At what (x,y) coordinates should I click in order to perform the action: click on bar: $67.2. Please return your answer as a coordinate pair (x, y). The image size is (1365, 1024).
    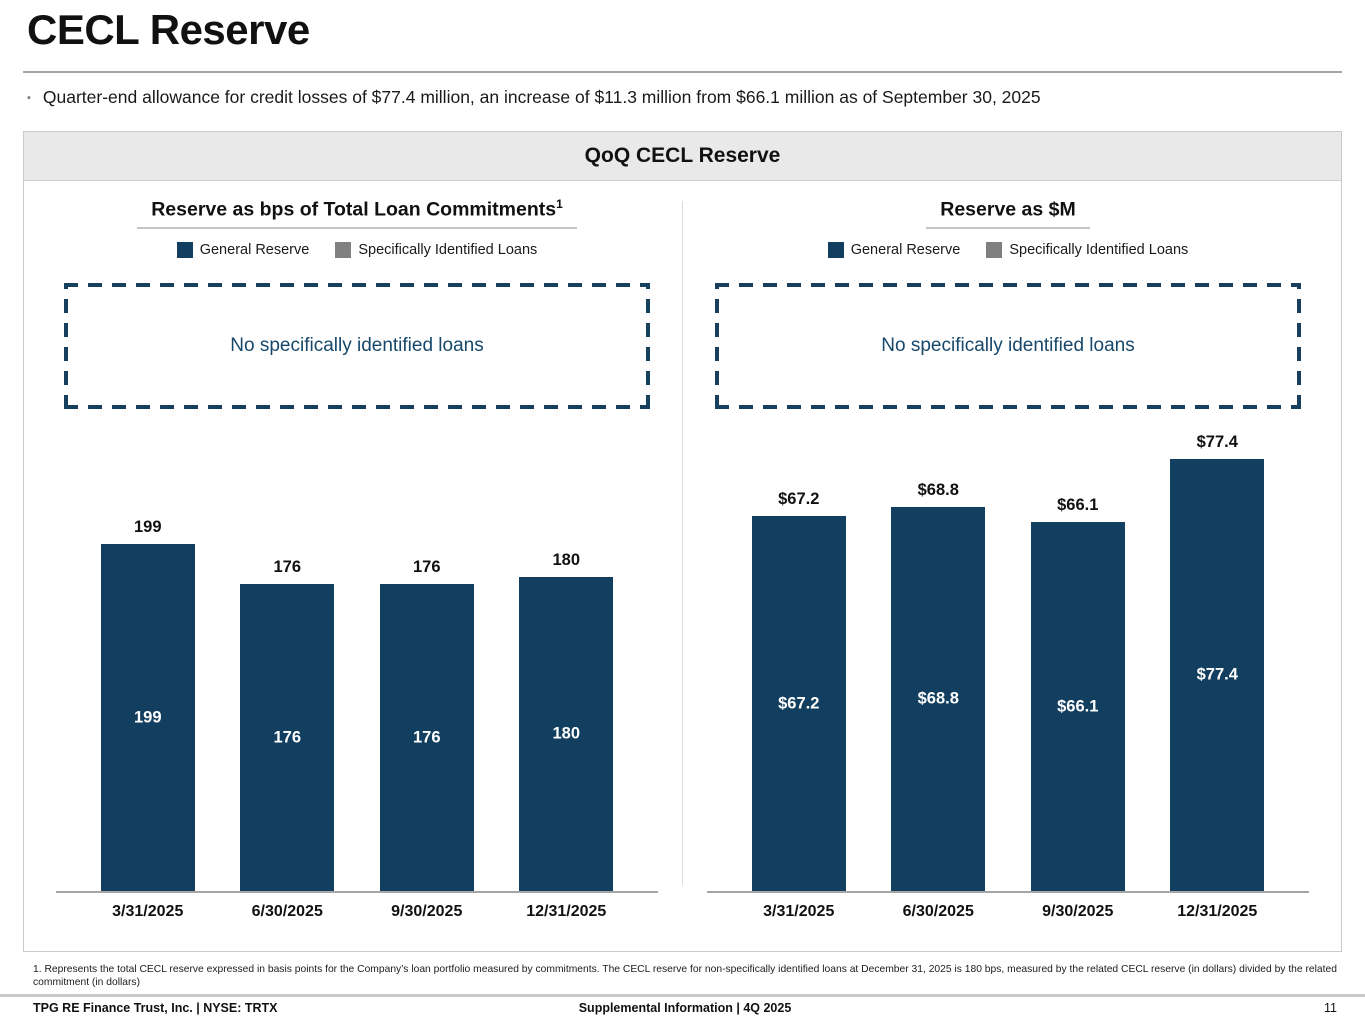
    Looking at the image, I should click on (798, 703).